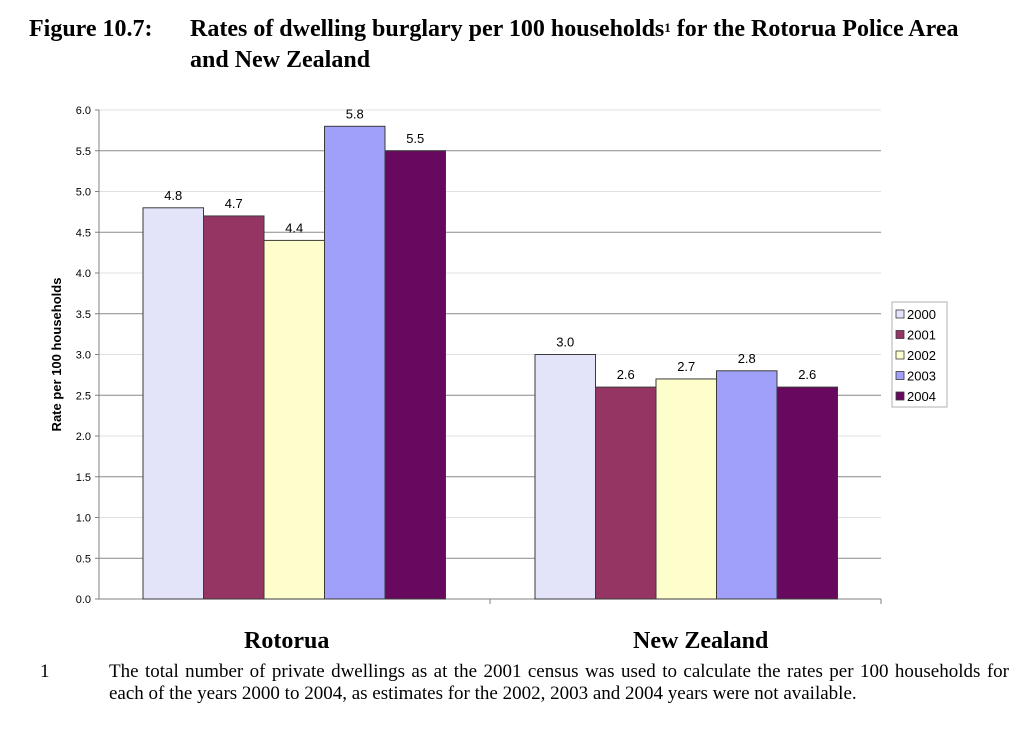 The width and height of the screenshot is (1024, 748). What do you see at coordinates (355, 113) in the screenshot?
I see `data-label: 5.8` at bounding box center [355, 113].